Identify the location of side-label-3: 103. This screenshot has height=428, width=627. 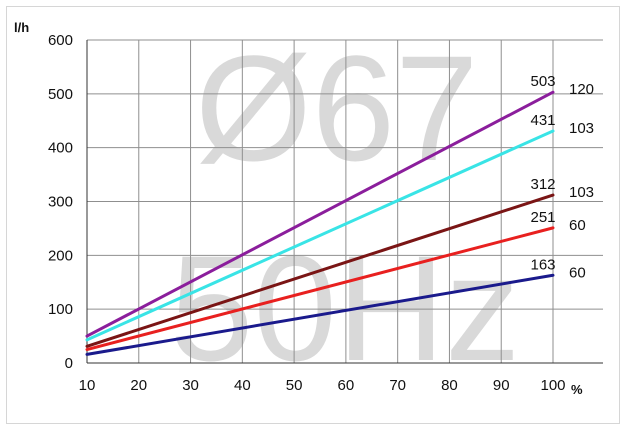
(581, 192).